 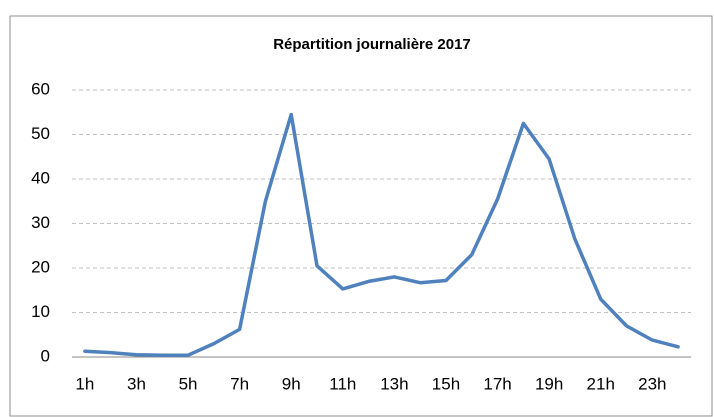 I want to click on y-tick-label: 40, so click(x=40, y=177).